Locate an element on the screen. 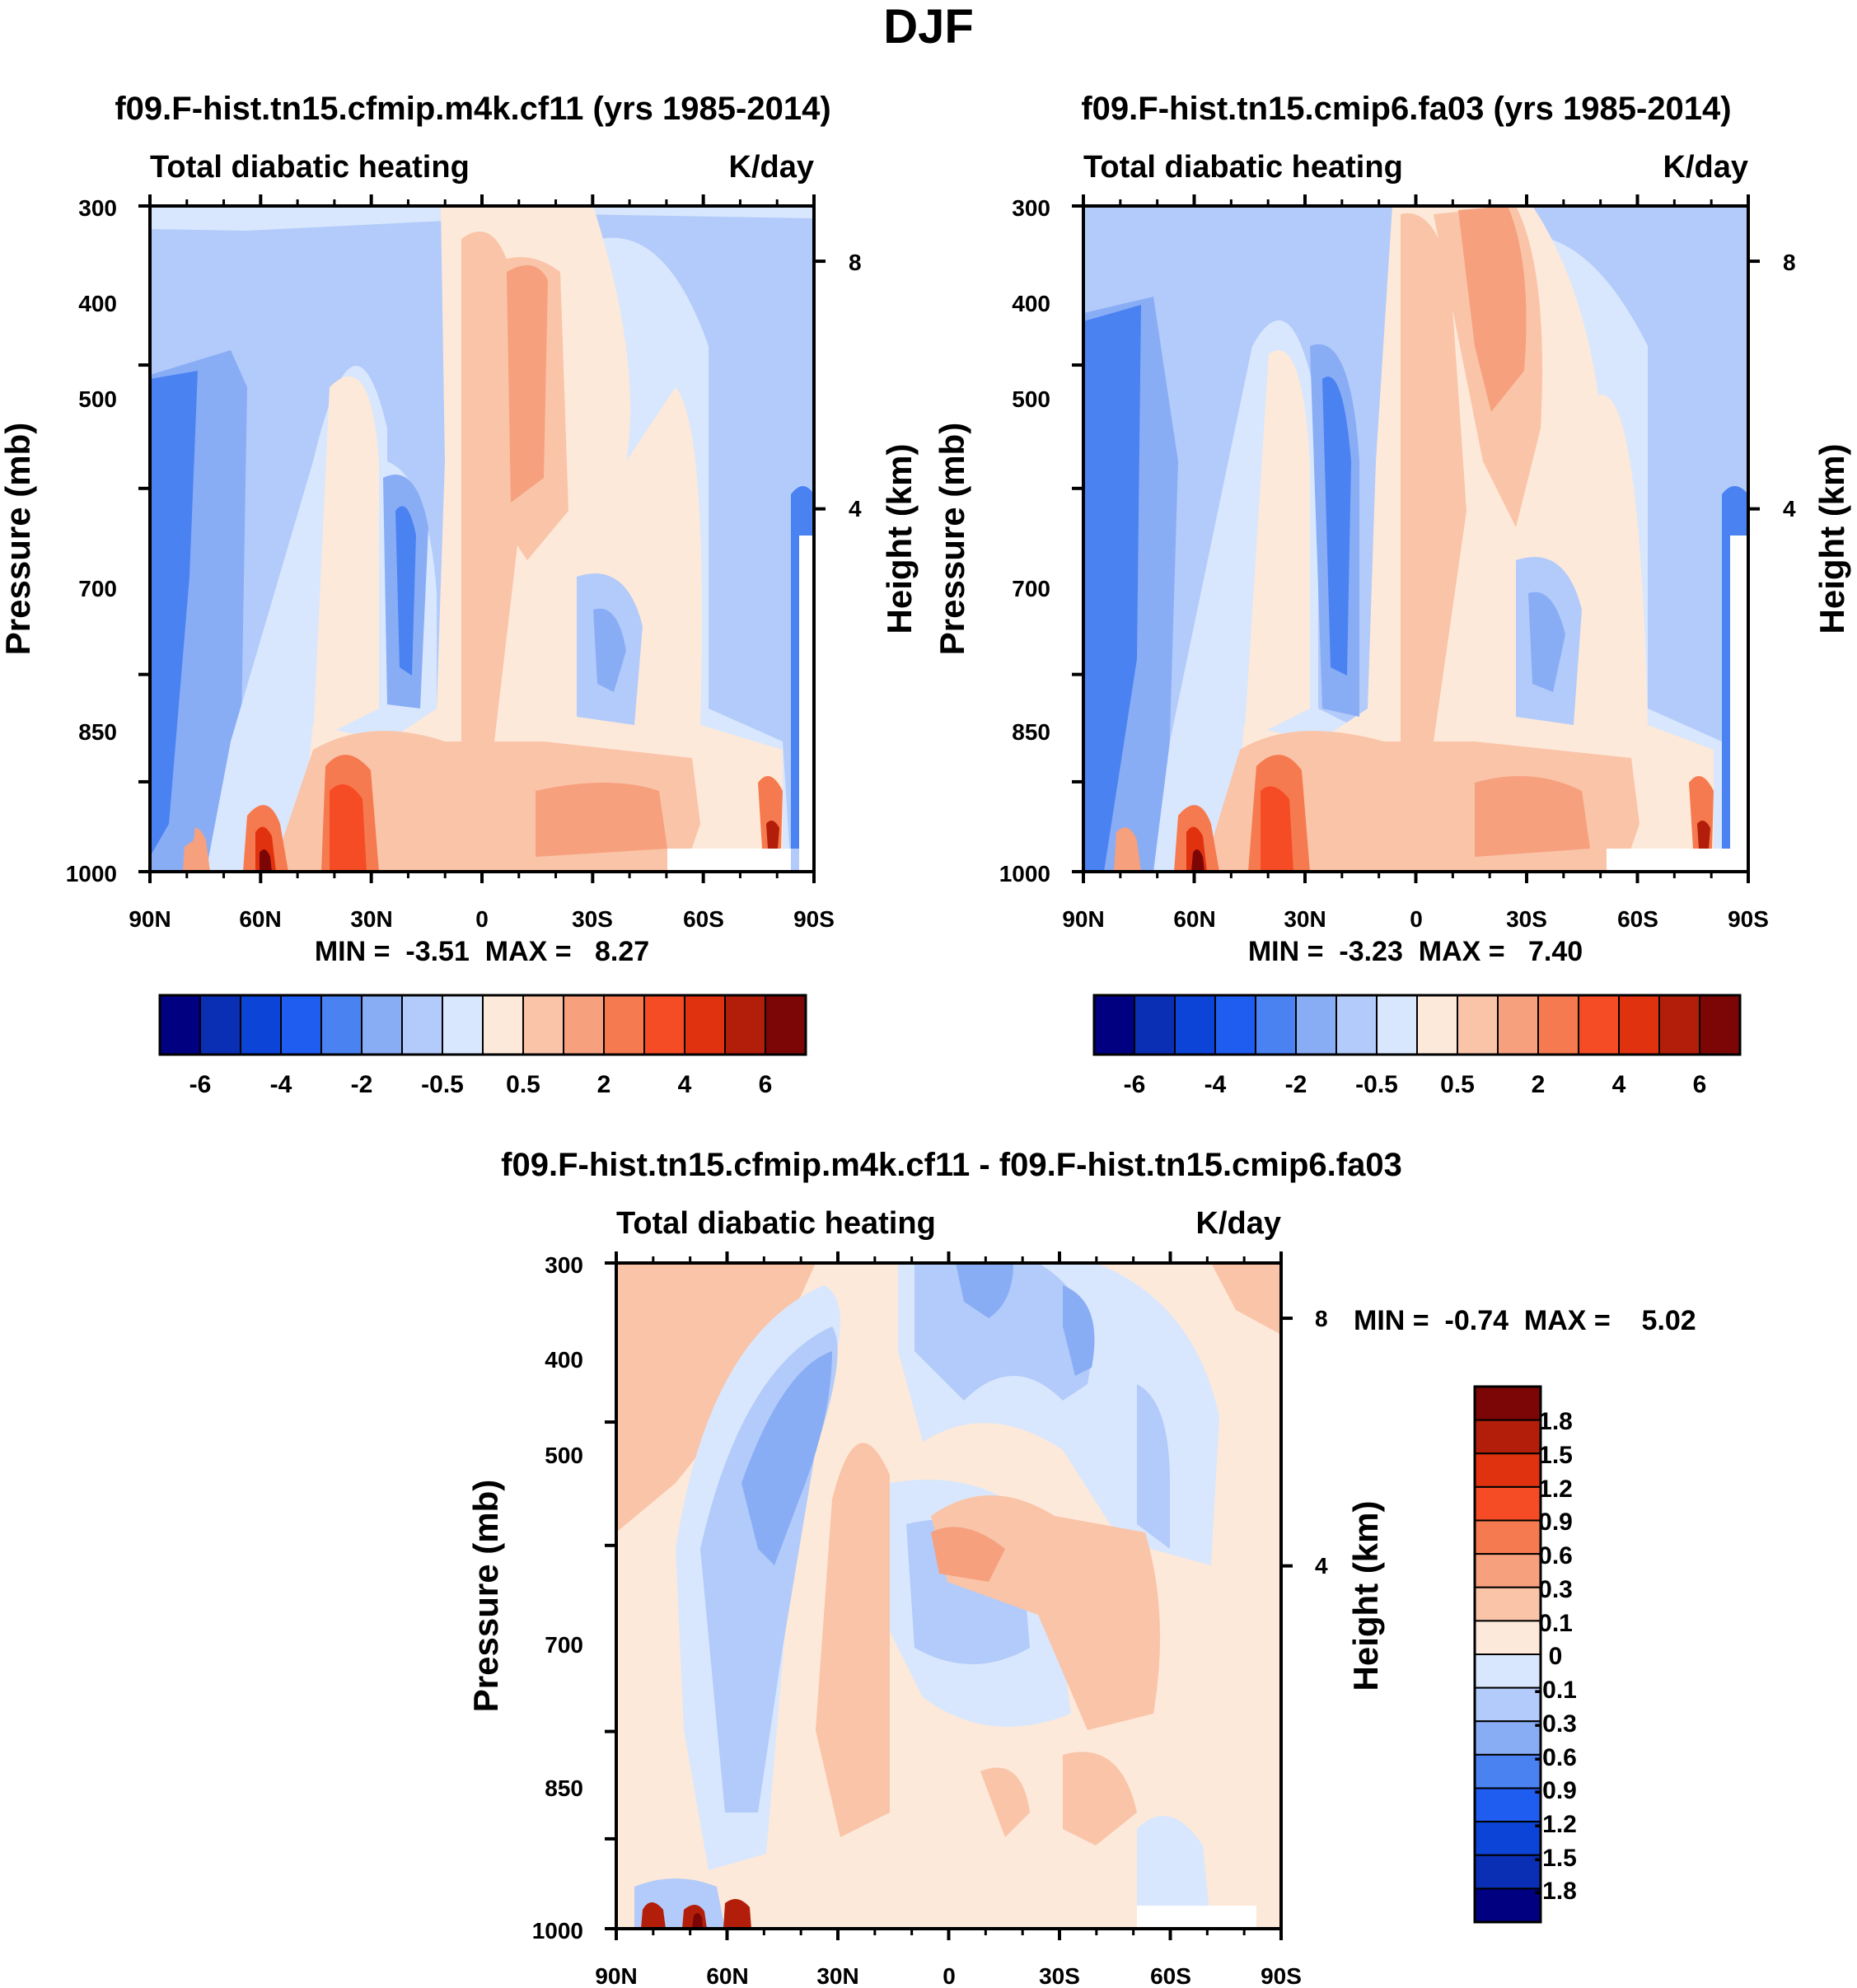 Image resolution: width=1857 pixels, height=1988 pixels. colorbar-label: -1.8 is located at coordinates (1555, 1891).